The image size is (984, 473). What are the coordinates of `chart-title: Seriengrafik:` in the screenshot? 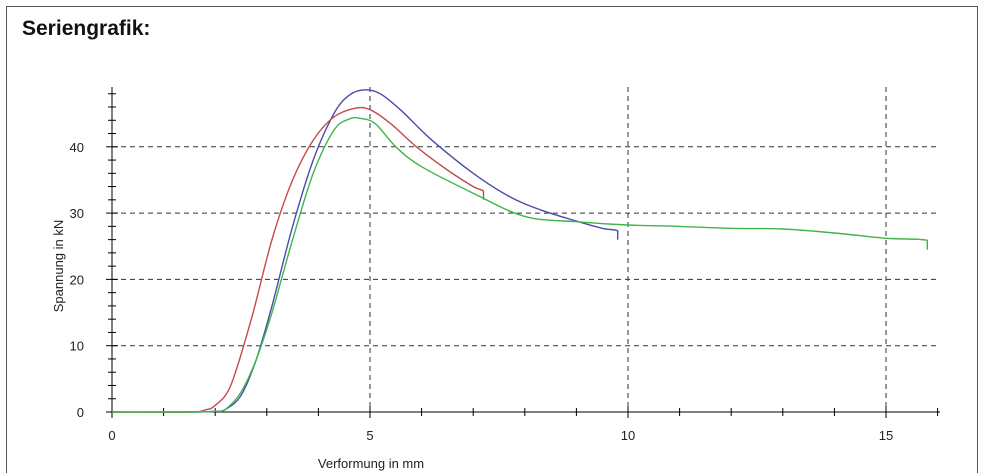 It's located at (86, 28).